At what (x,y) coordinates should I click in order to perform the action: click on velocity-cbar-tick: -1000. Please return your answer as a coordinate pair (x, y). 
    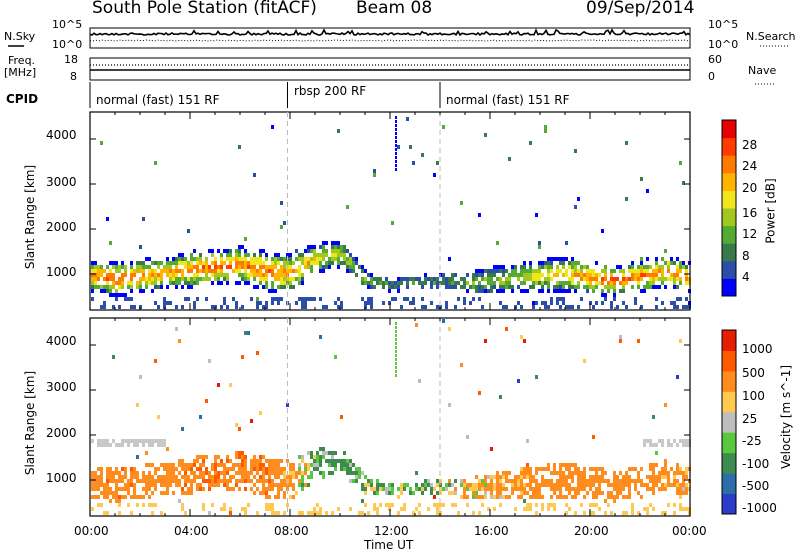
    Looking at the image, I should click on (759, 508).